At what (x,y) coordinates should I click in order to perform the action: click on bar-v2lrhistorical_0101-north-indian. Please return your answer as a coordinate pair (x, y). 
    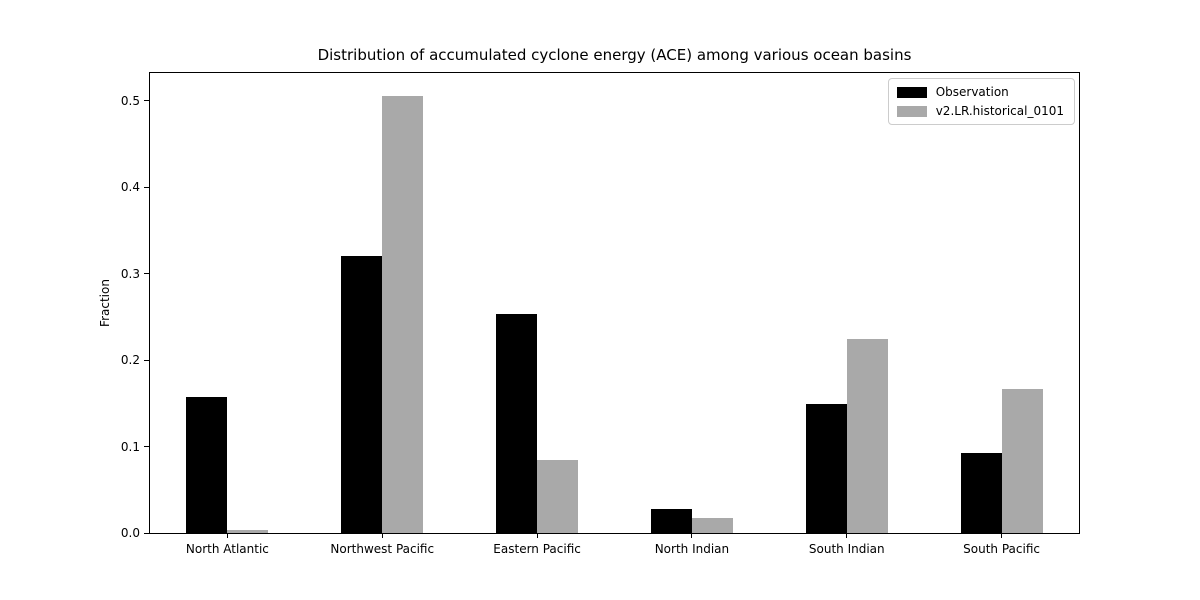
    Looking at the image, I should click on (712, 525).